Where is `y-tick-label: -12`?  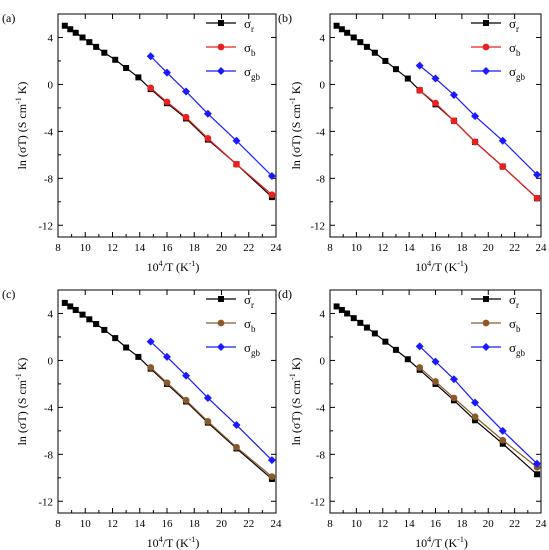 y-tick-label: -12 is located at coordinates (317, 502).